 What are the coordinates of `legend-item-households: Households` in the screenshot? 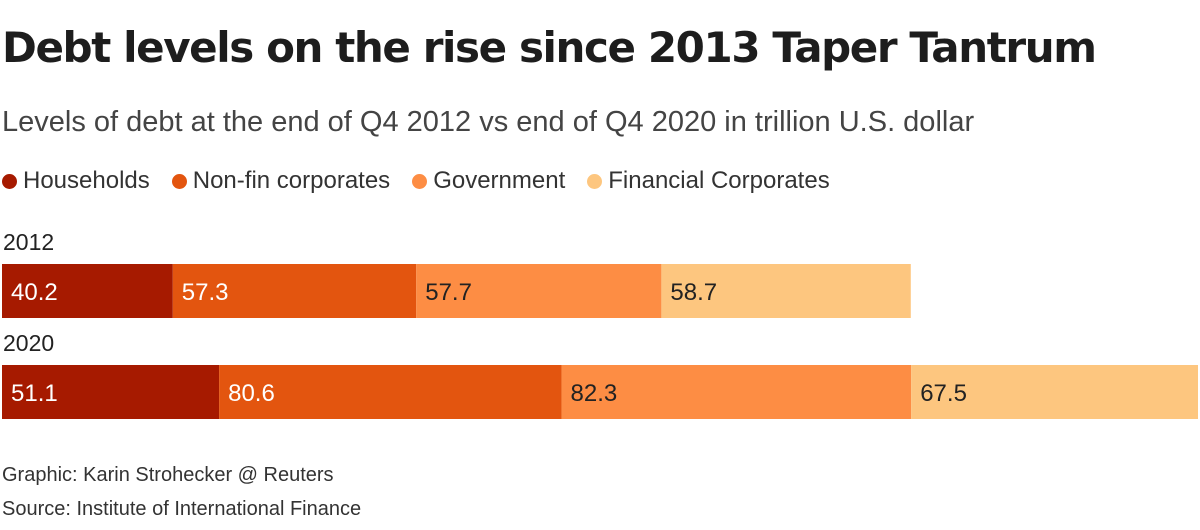 It's located at (76, 181).